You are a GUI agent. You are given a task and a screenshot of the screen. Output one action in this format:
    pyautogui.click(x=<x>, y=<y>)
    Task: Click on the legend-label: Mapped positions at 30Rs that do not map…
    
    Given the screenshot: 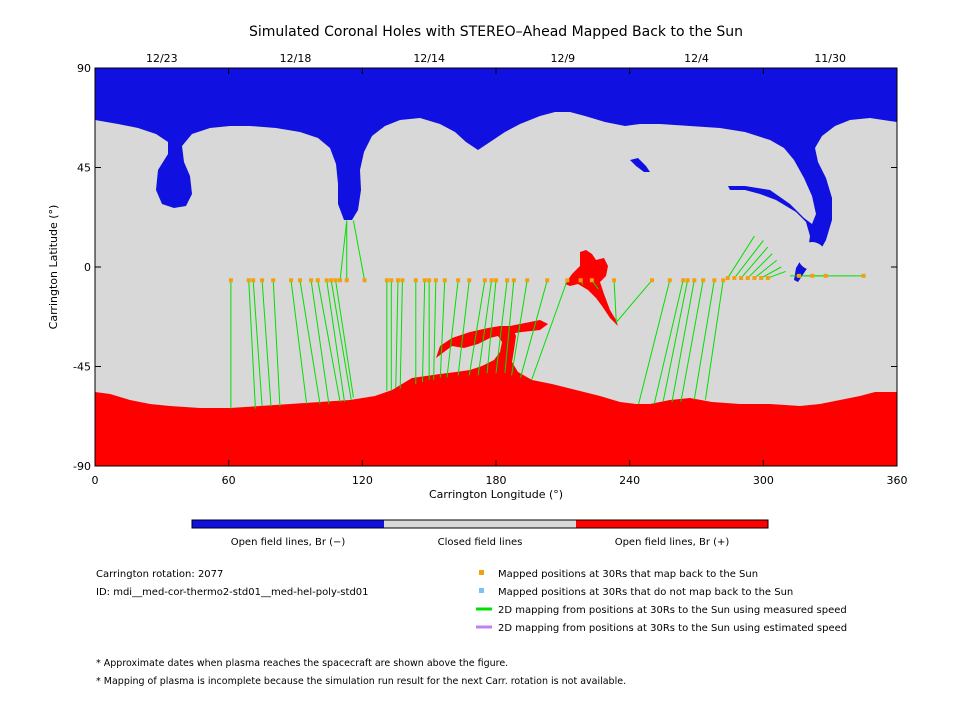 What is the action you would take?
    pyautogui.click(x=645, y=592)
    